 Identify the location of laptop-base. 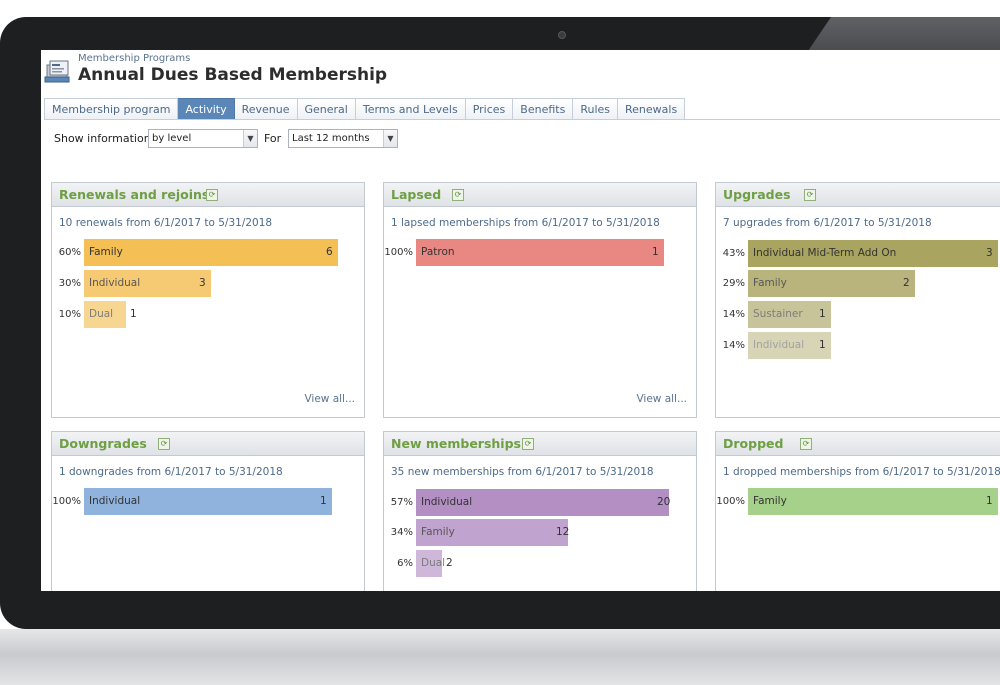
(500, 657).